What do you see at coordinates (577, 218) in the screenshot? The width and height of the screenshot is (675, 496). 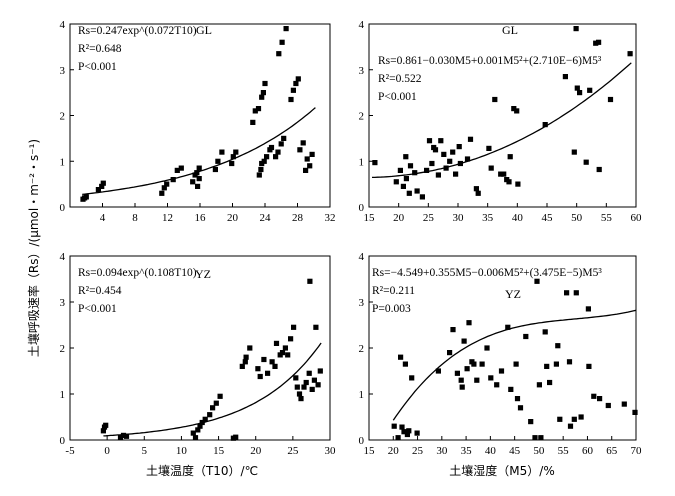 I see `x-tick-label: 50` at bounding box center [577, 218].